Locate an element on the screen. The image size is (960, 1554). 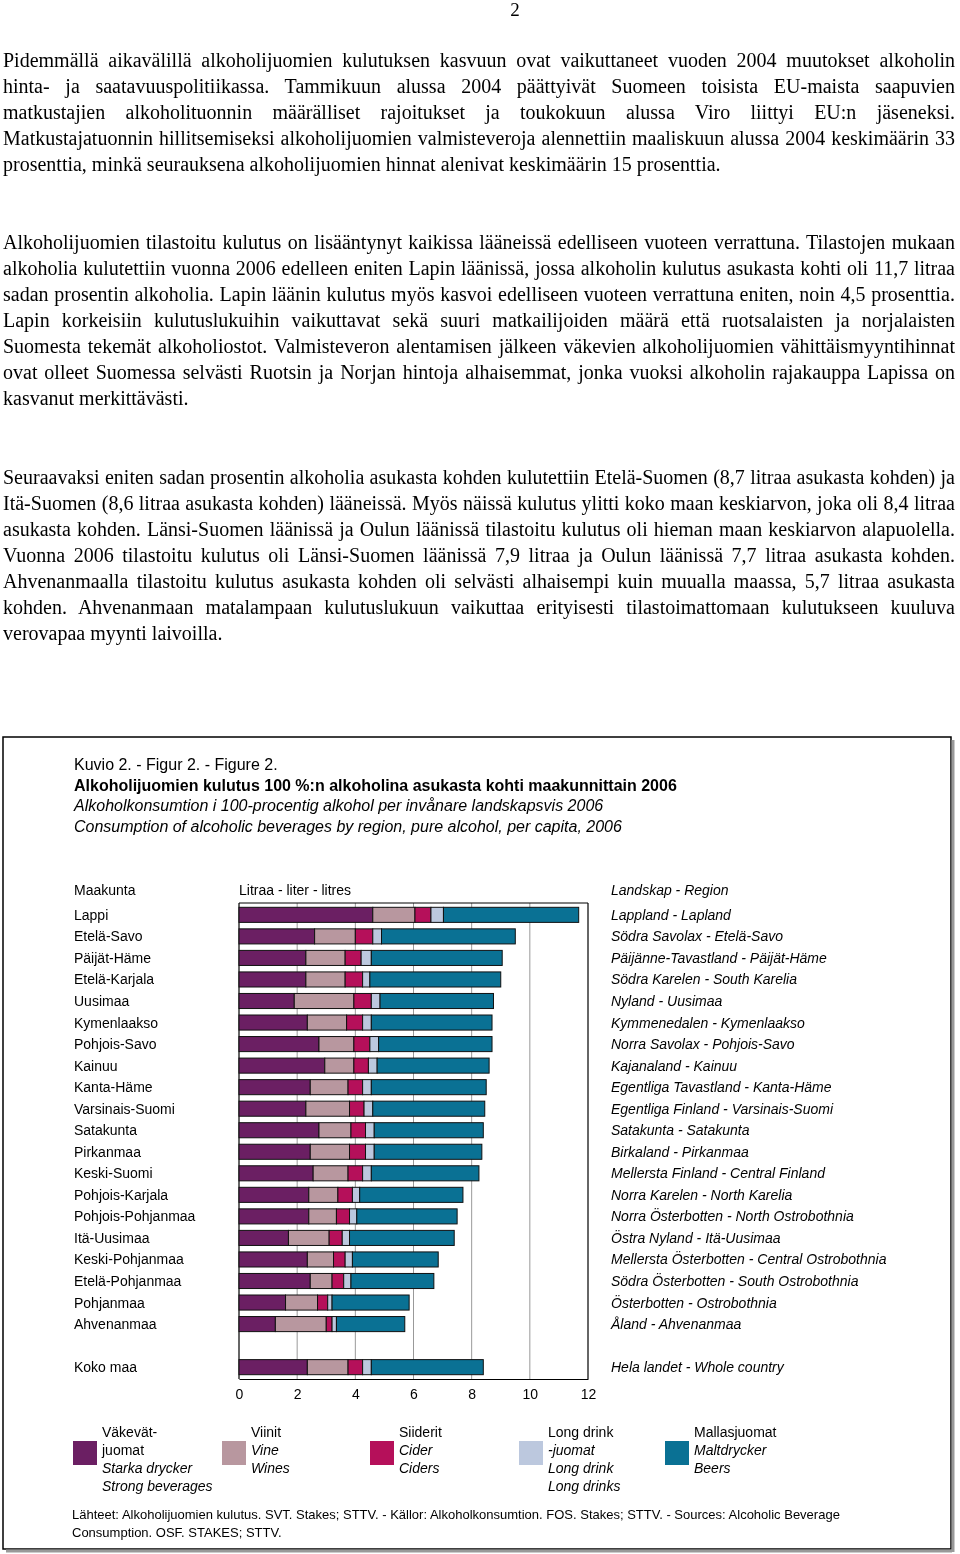
x-axis-title: Litraa - liter - litres is located at coordinates (295, 890).